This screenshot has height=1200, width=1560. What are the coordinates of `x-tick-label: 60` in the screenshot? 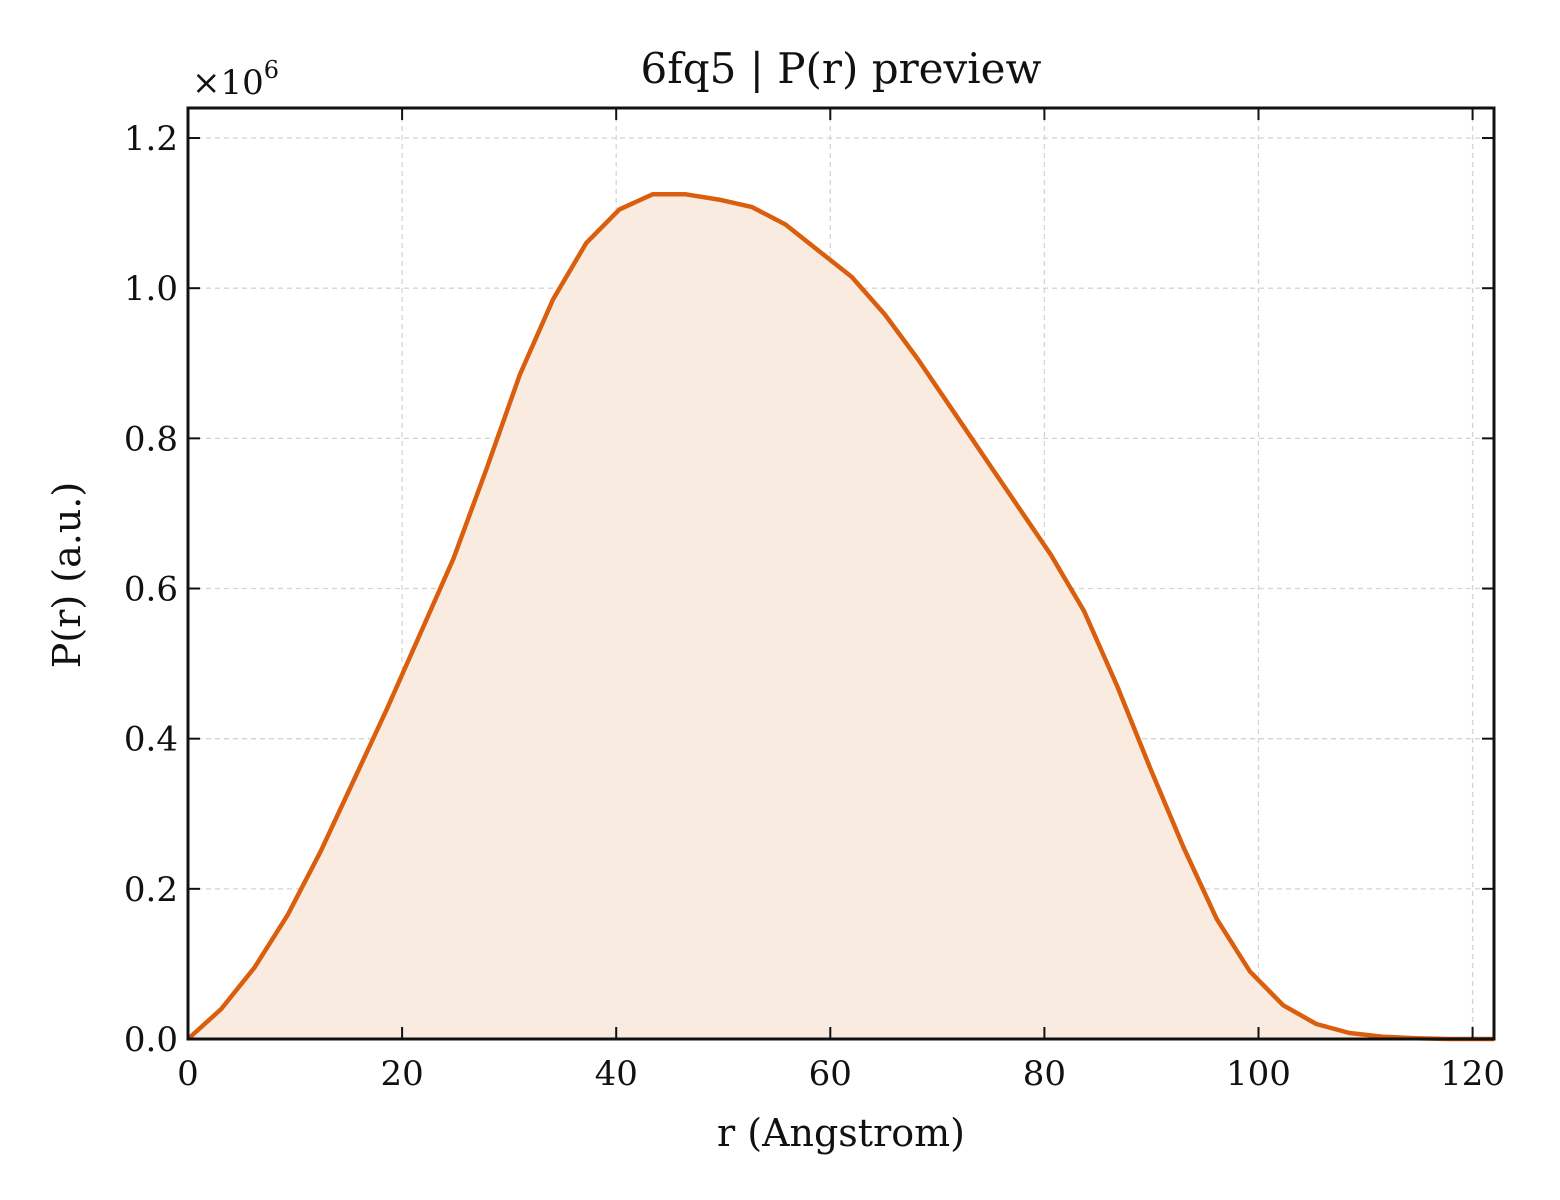 It's located at (830, 1074).